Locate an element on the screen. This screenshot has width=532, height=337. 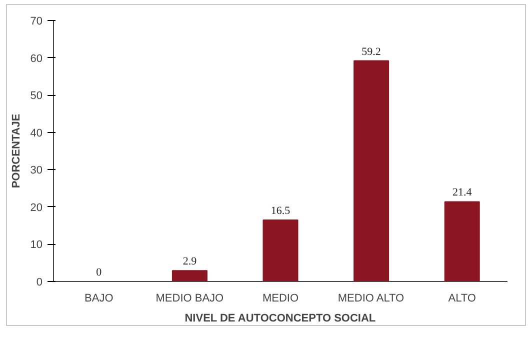
x-axis-title: NIVEL DE AUTOCONCEPTO SOCIAL is located at coordinates (280, 318).